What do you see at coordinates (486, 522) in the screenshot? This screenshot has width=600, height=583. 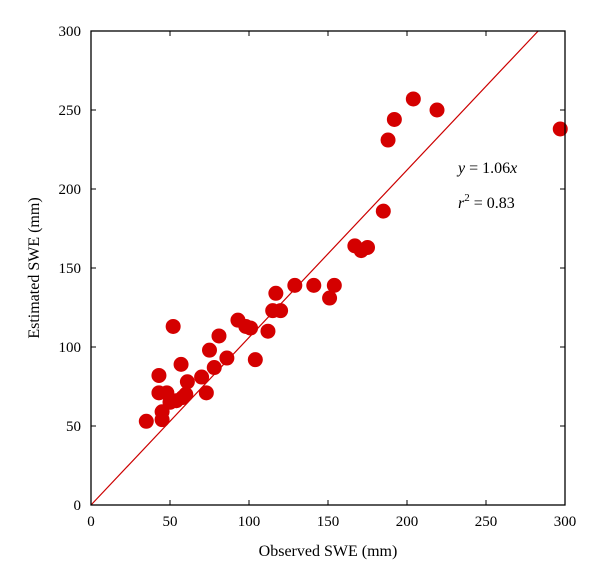 I see `x-tick-label: 250` at bounding box center [486, 522].